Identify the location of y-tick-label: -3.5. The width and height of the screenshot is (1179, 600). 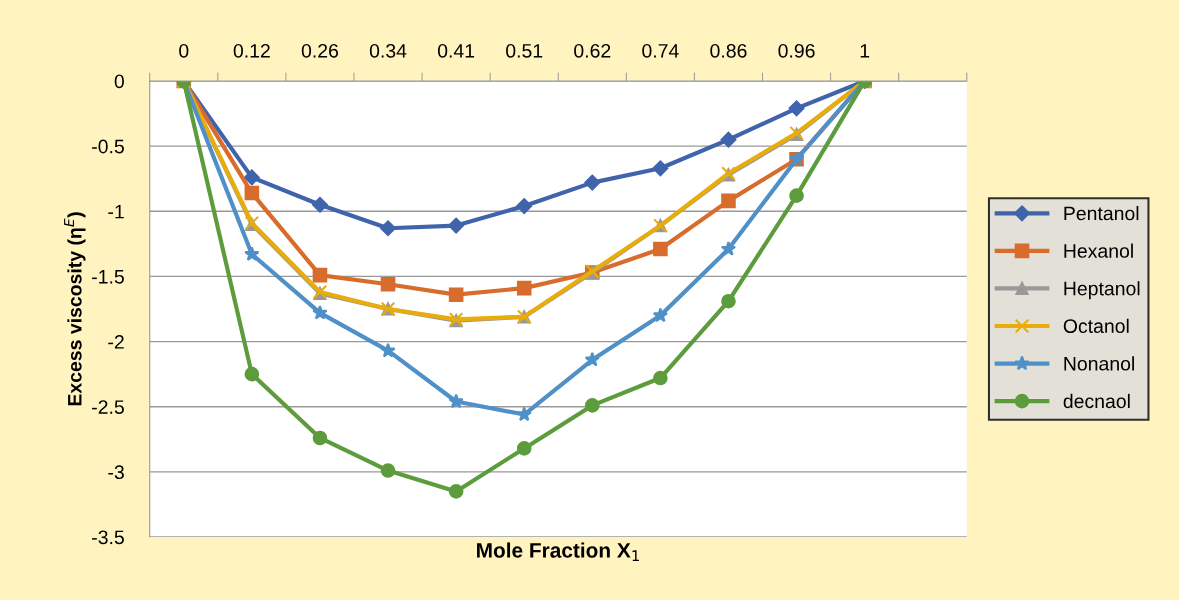
(108, 537).